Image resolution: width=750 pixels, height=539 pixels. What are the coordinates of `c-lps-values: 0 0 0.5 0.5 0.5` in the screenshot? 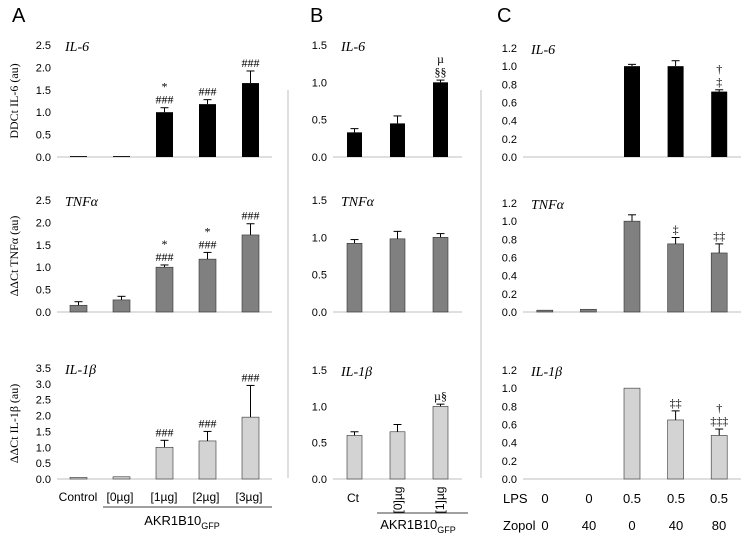 It's located at (634, 498).